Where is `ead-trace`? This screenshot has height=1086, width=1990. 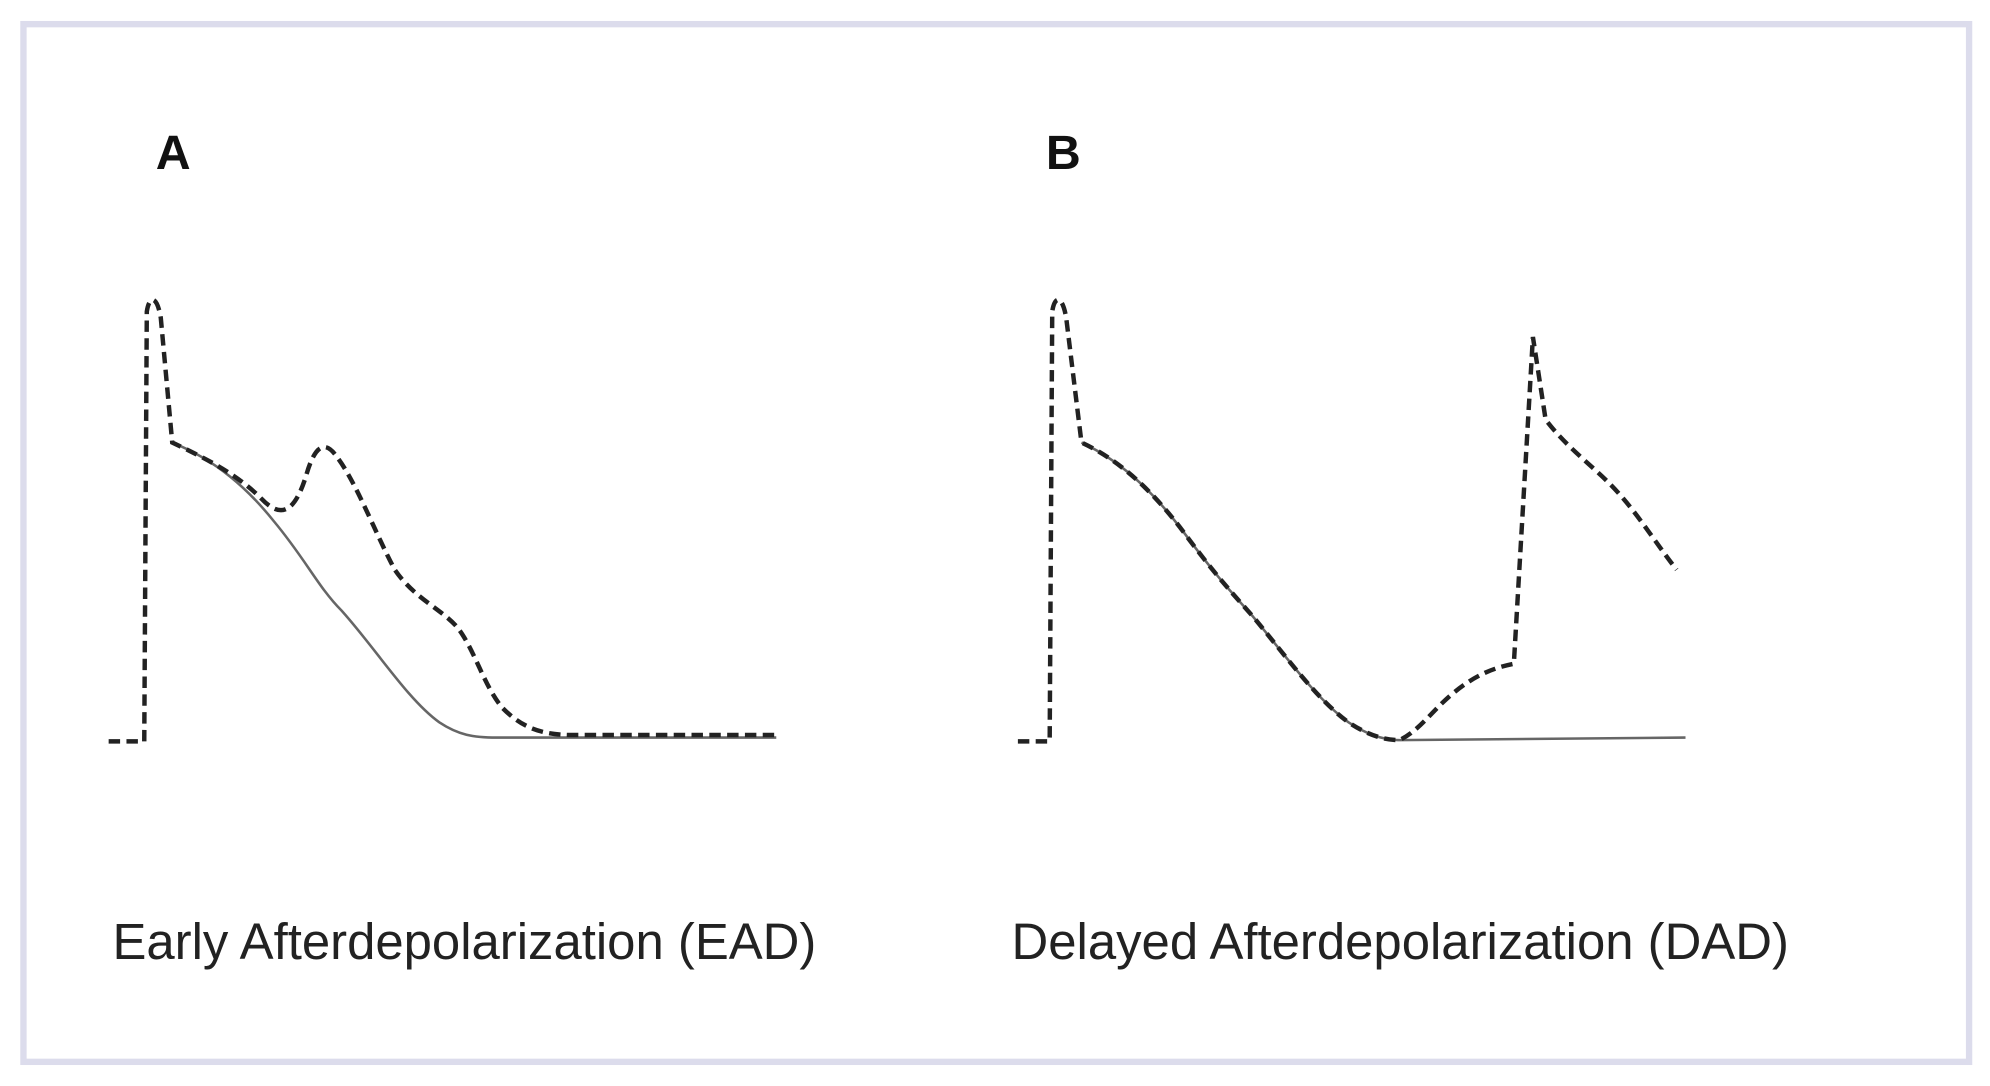
ead-trace is located at coordinates (442, 520).